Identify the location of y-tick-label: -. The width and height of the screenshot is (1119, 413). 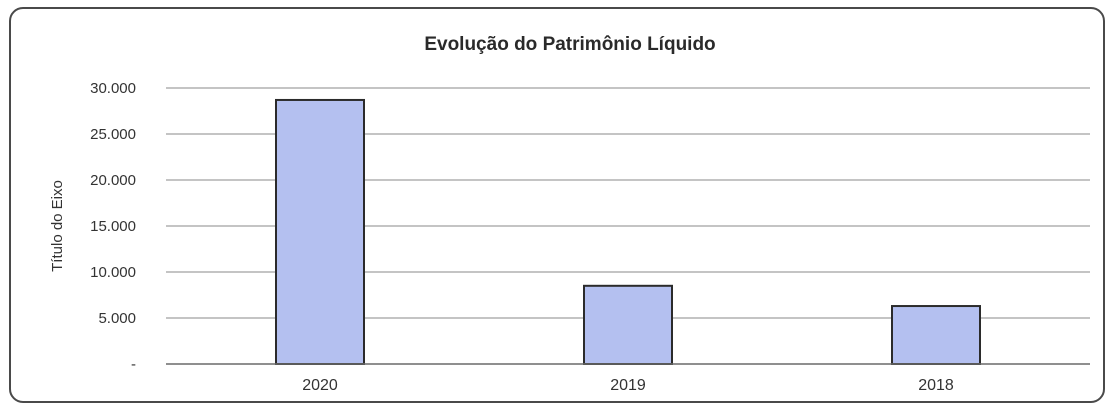
(133, 364).